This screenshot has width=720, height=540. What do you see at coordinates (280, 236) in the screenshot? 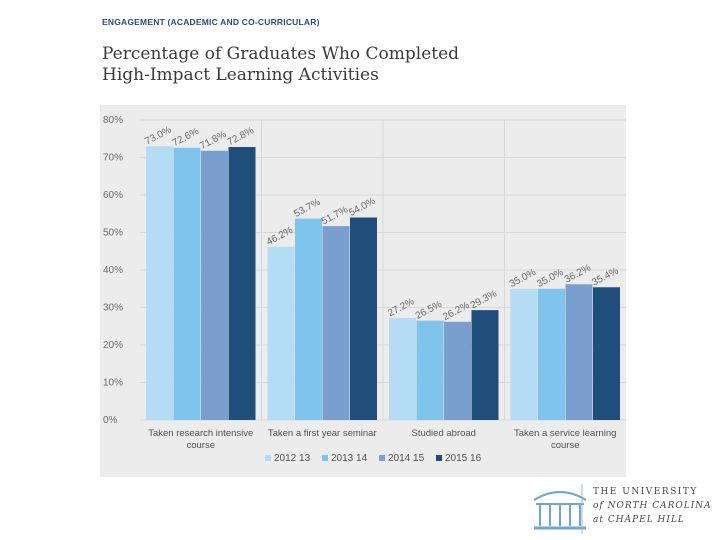
I see `data-label: 46.2%` at bounding box center [280, 236].